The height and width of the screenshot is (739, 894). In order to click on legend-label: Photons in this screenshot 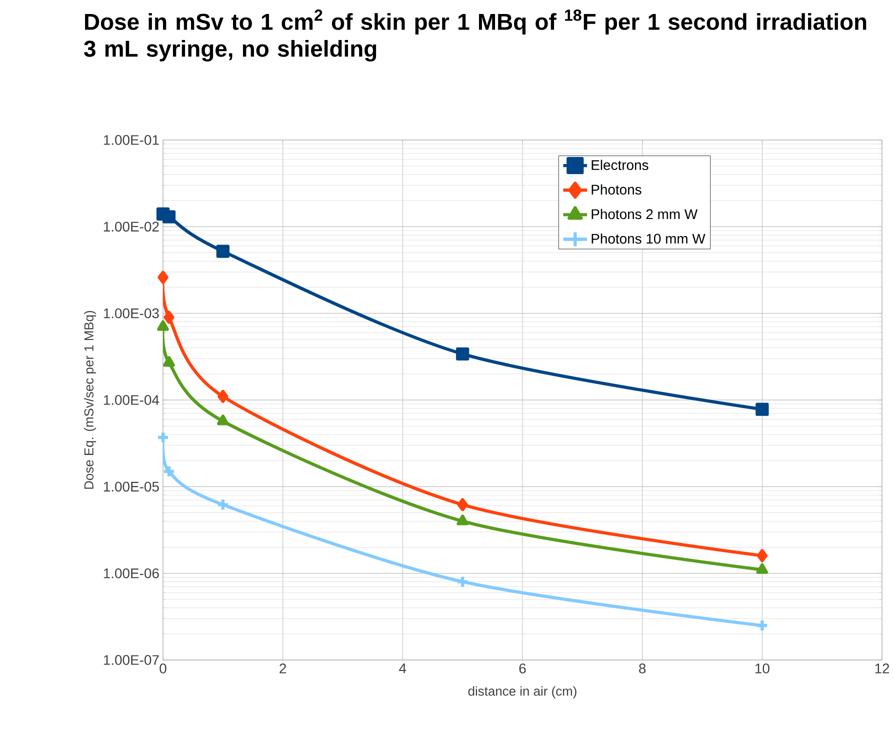, I will do `click(617, 189)`.